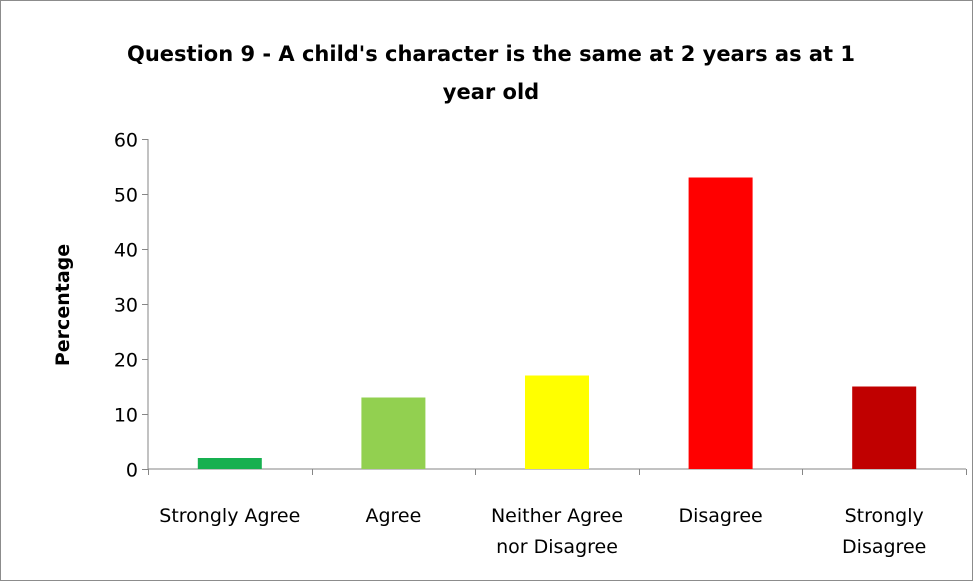 This screenshot has height=581, width=973. I want to click on x-category-label-line: nor Disagree, so click(557, 547).